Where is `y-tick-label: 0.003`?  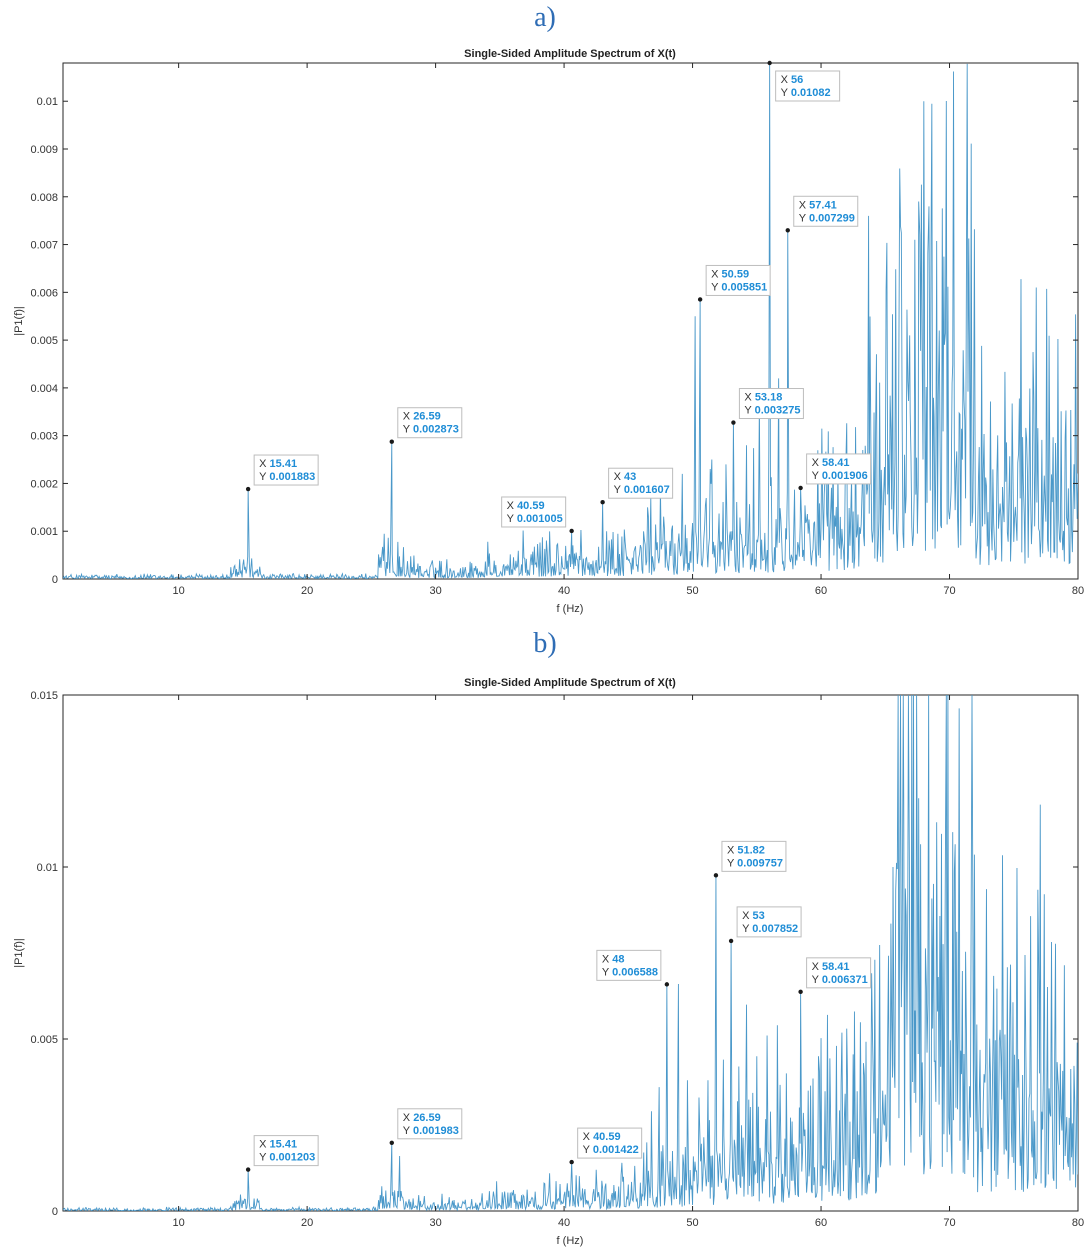 y-tick-label: 0.003 is located at coordinates (44, 437).